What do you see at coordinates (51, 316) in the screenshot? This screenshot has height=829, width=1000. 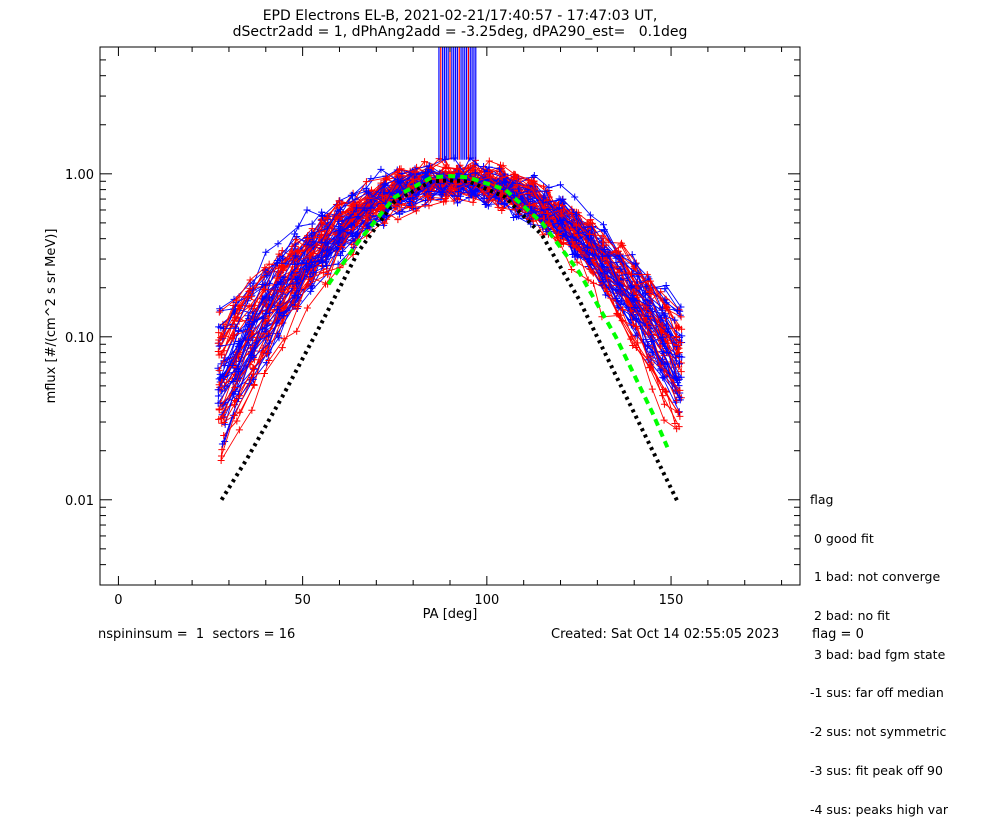 I see `y-axis-label: mflux [#/(cm^2 s sr MeV)]` at bounding box center [51, 316].